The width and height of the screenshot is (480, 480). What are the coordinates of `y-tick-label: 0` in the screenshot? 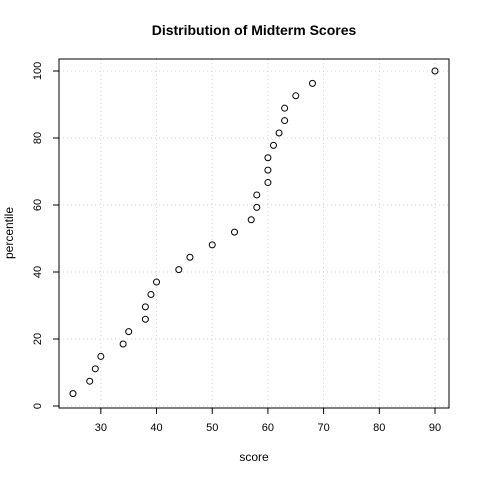 It's located at (38, 406).